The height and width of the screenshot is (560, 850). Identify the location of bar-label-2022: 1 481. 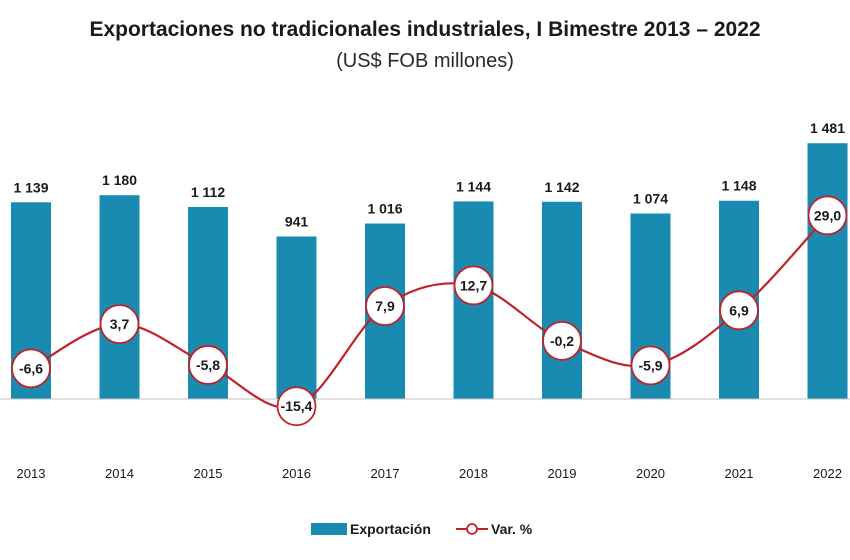
(827, 128).